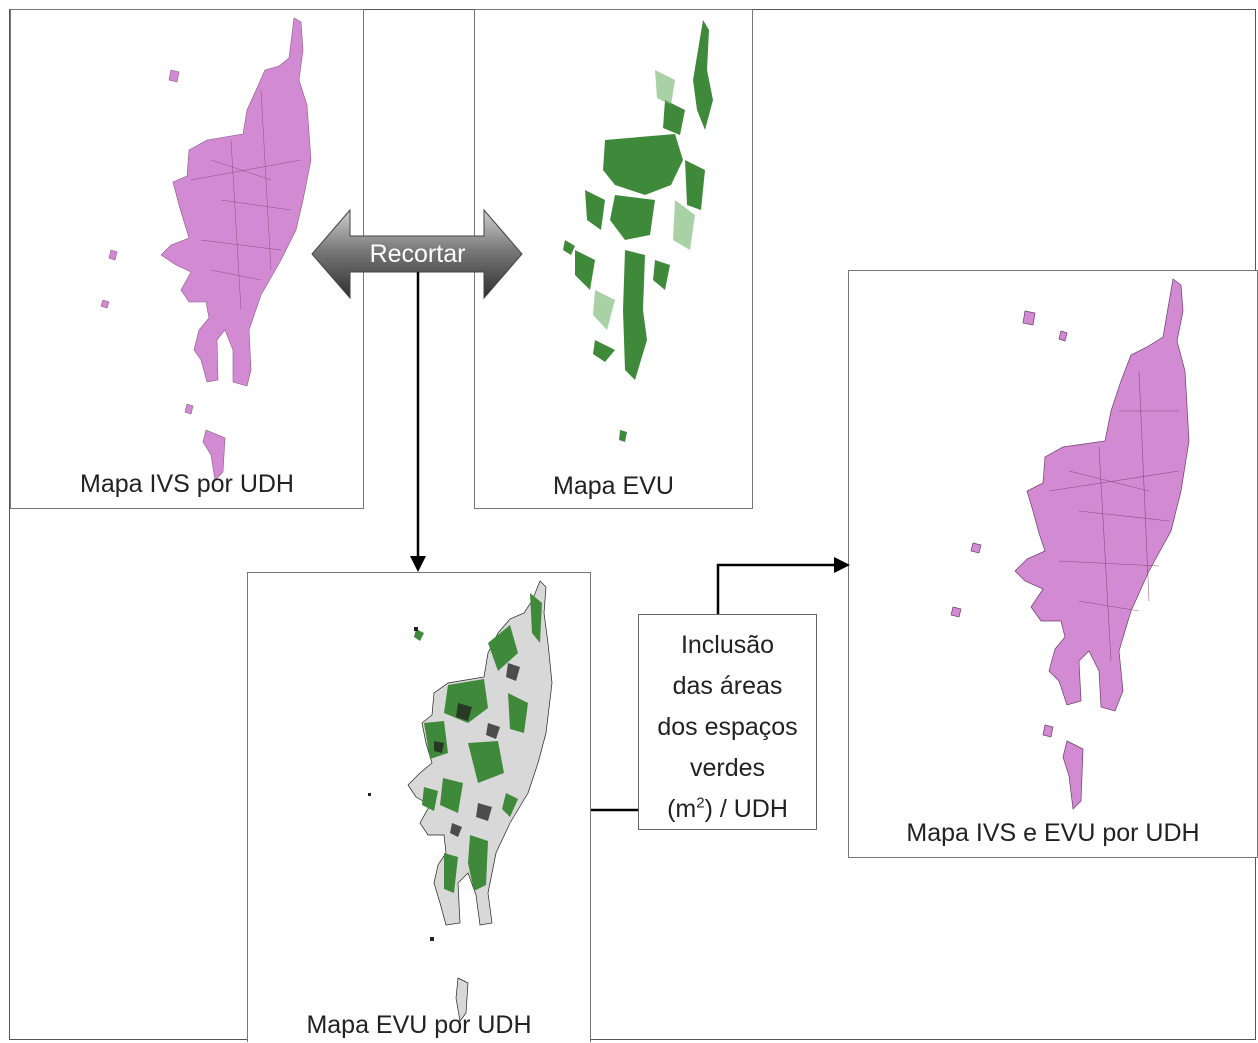 This screenshot has height=1043, width=1258. What do you see at coordinates (638, 231) in the screenshot?
I see `evu-map-image` at bounding box center [638, 231].